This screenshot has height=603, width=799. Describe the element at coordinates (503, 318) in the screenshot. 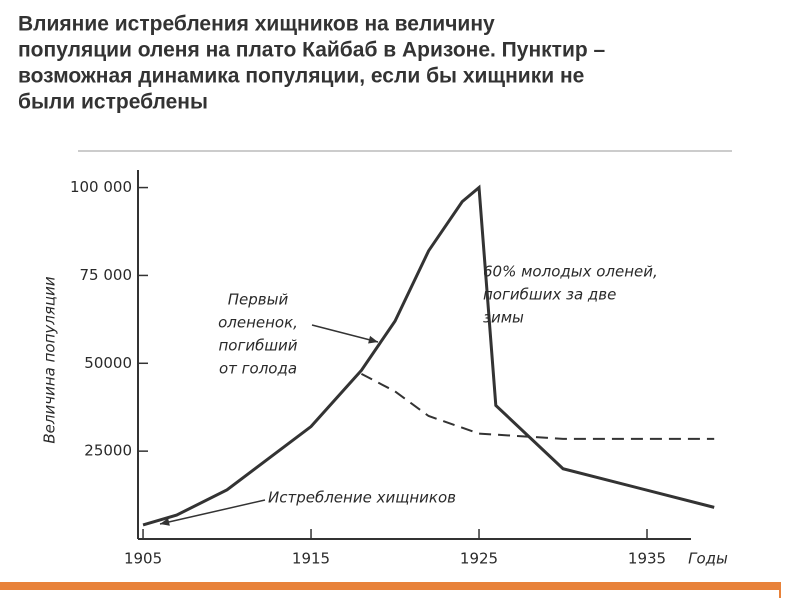

I see `annotation: зимы` at that location.